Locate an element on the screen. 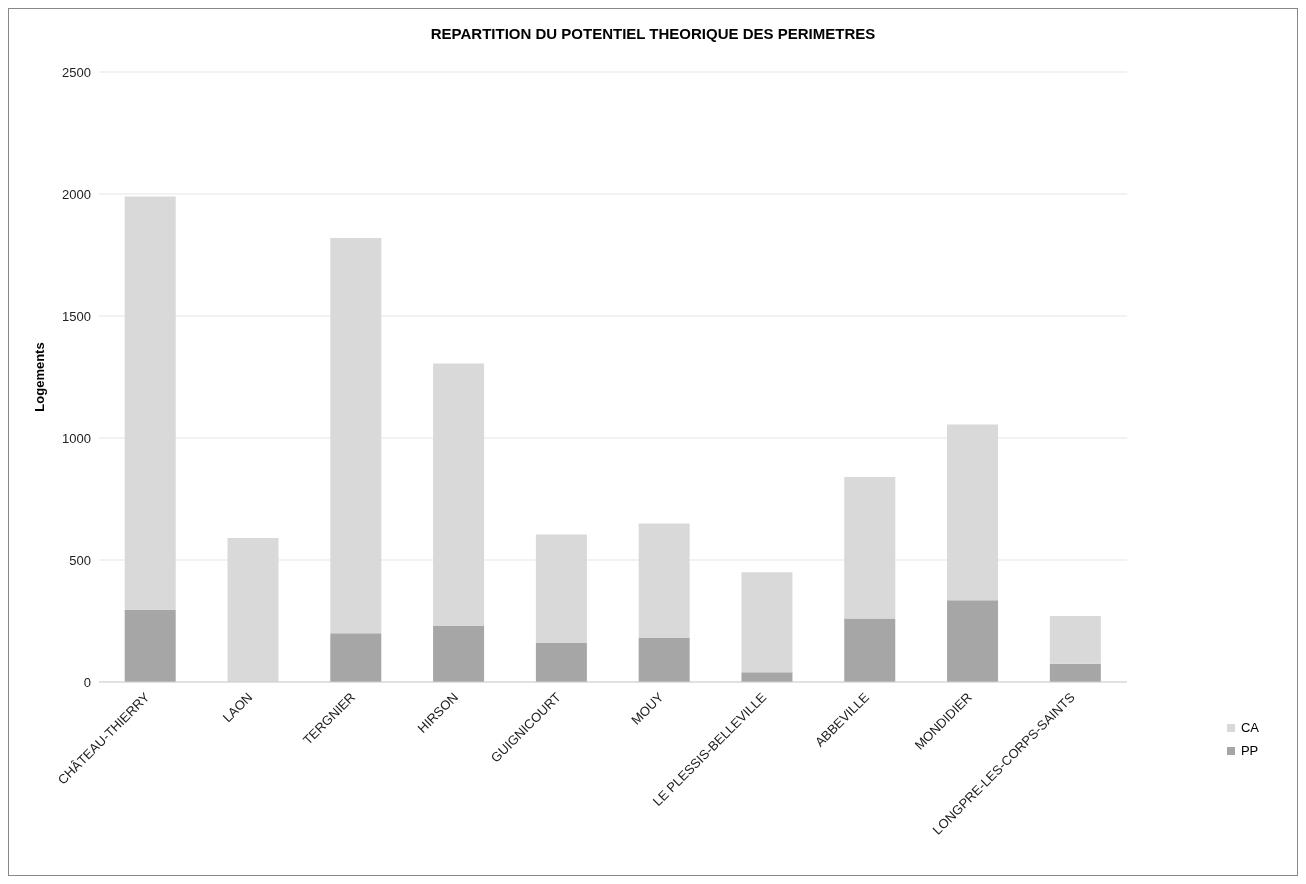 The height and width of the screenshot is (884, 1306). y-tick-label: 500 is located at coordinates (80, 560).